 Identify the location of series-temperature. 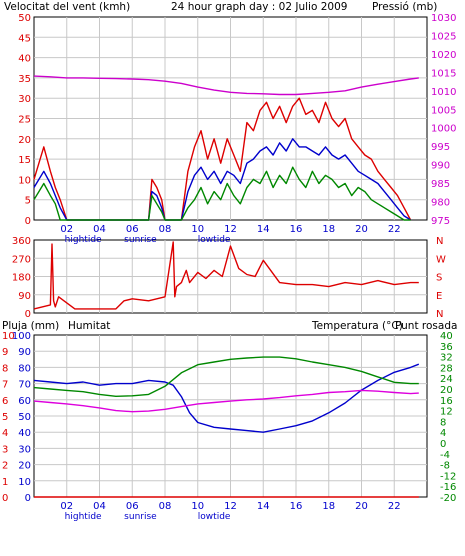
(226, 376).